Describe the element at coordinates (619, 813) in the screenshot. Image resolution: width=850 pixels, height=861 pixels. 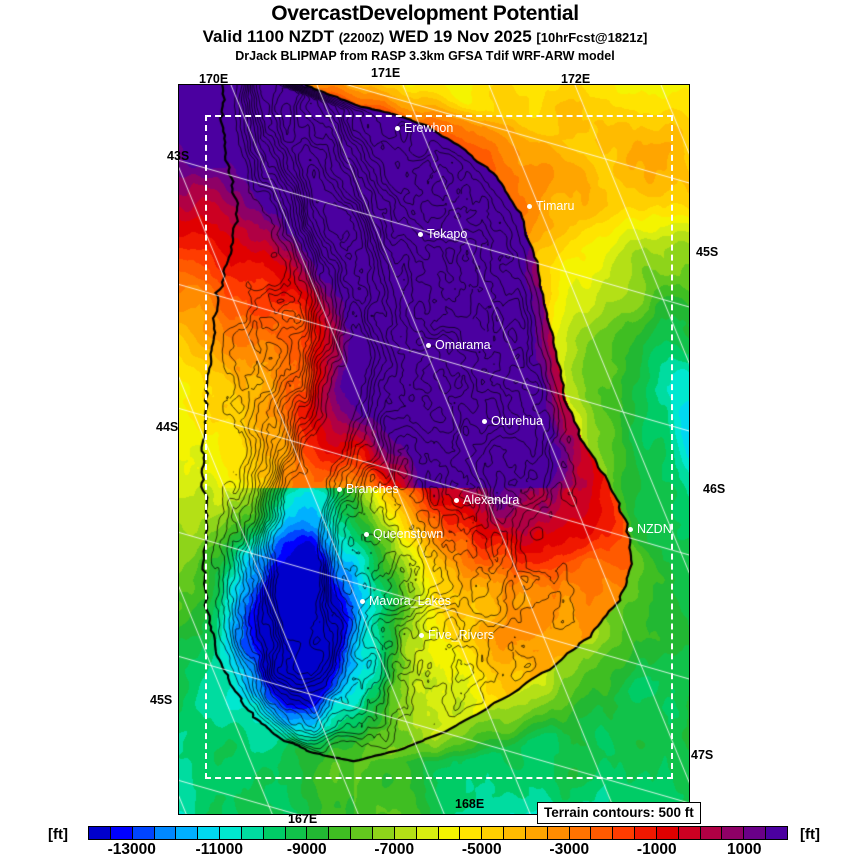
I see `terrain-contour-legend: Terrain contours: 500 ft` at that location.